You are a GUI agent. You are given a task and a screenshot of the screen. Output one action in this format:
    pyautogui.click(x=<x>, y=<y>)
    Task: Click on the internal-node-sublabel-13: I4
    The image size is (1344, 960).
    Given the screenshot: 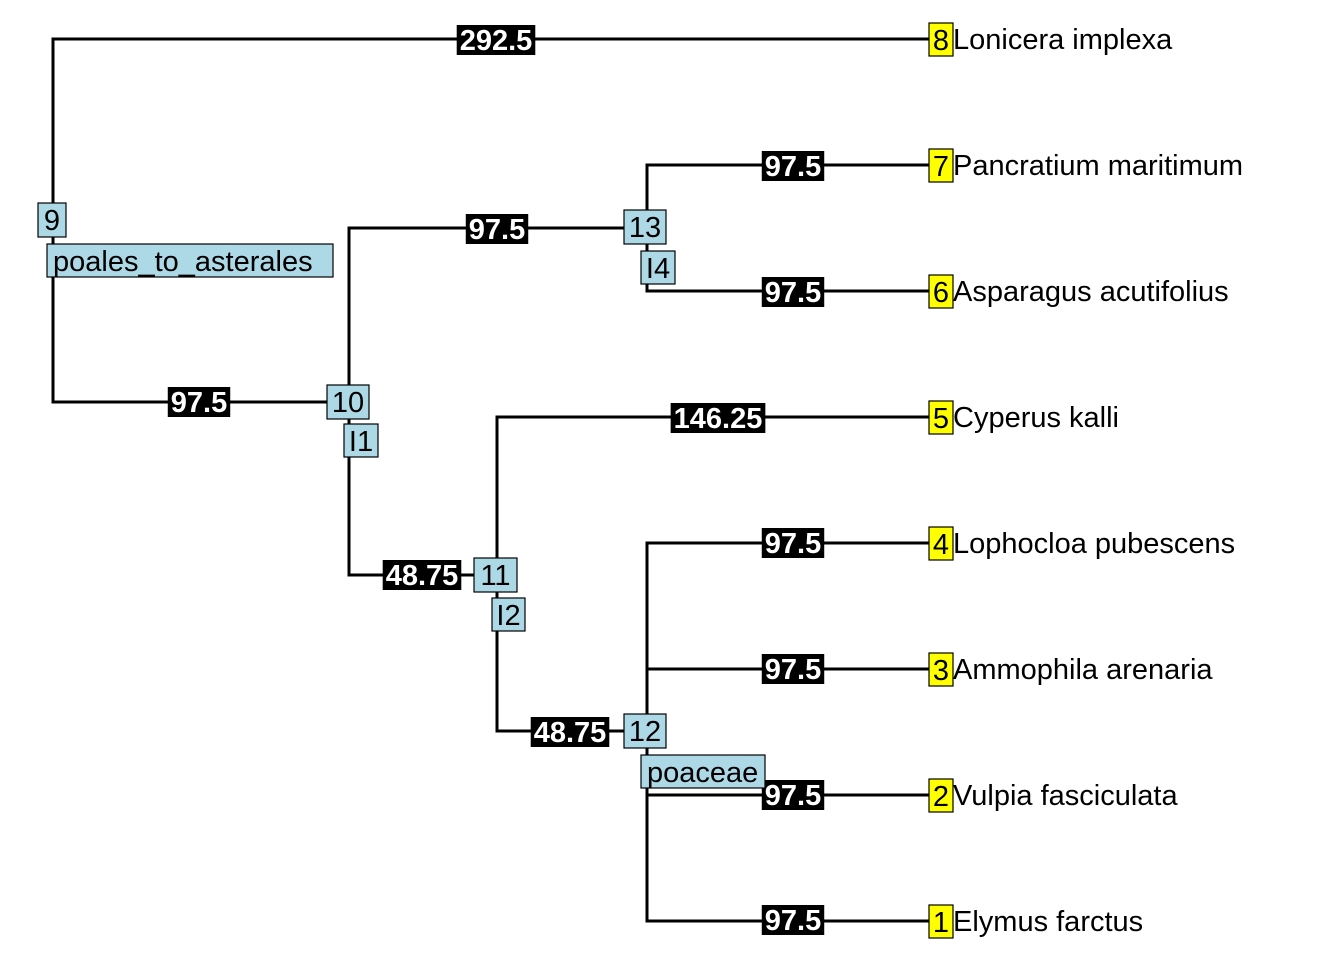 What is the action you would take?
    pyautogui.click(x=658, y=267)
    